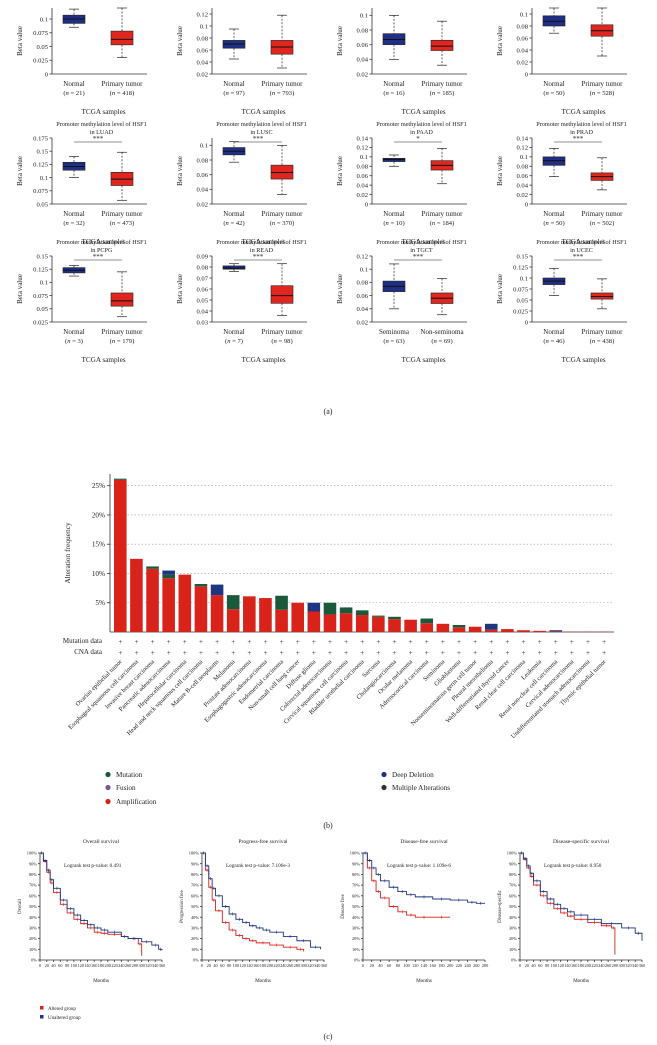  Describe the element at coordinates (415, 965) in the screenshot. I see `x-tick-label: 120` at that location.